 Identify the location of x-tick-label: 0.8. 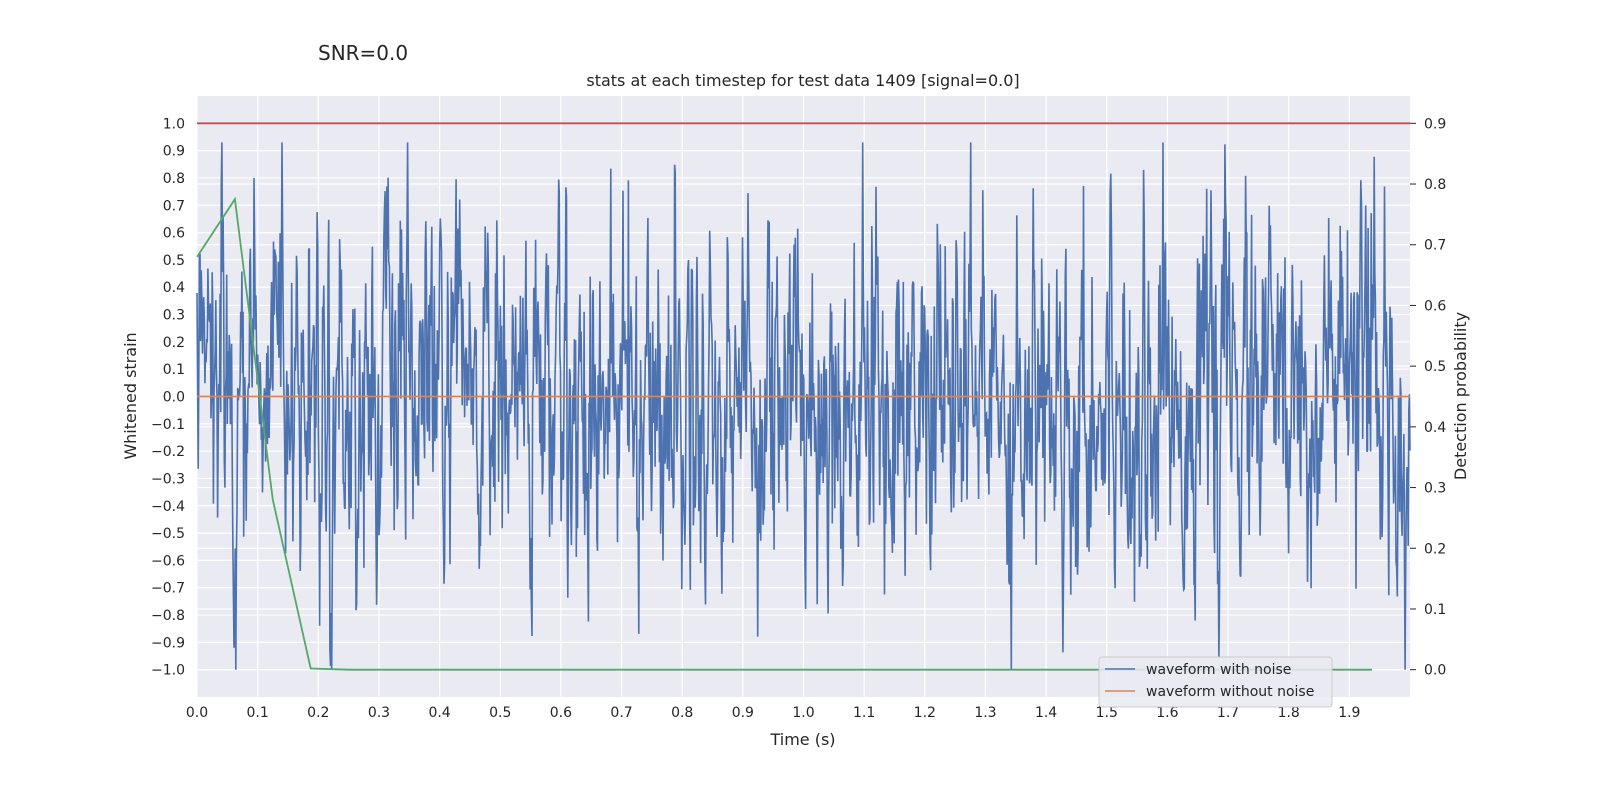
(682, 713).